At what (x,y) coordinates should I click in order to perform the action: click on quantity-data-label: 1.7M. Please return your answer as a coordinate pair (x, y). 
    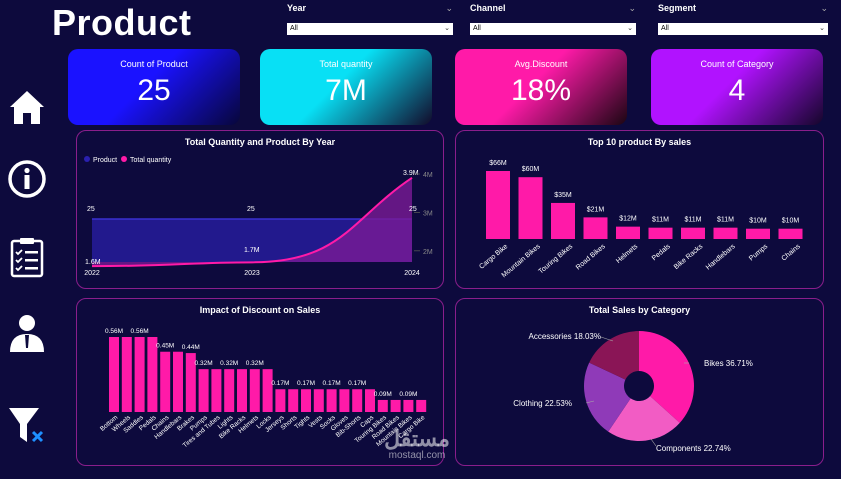
    Looking at the image, I should click on (252, 250).